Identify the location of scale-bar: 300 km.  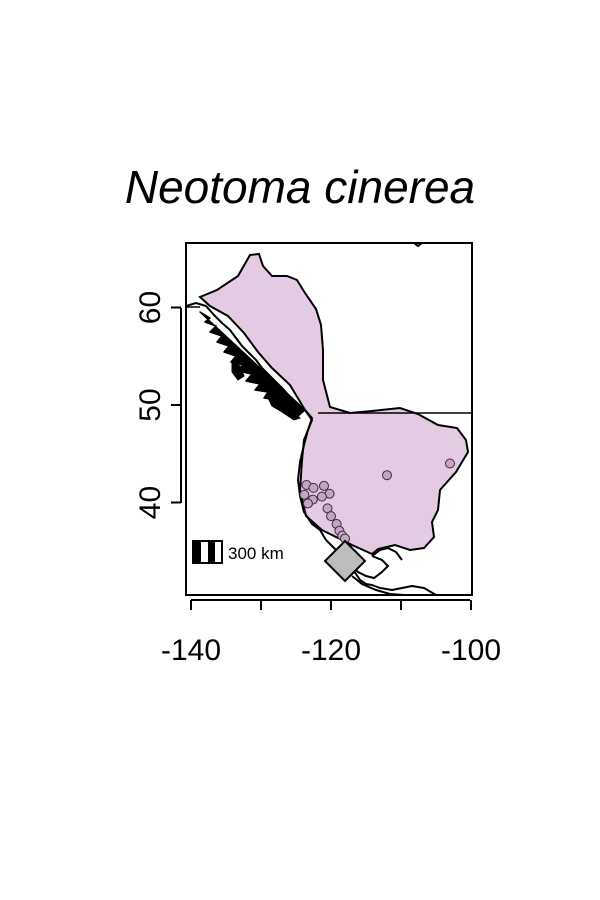
(238, 552).